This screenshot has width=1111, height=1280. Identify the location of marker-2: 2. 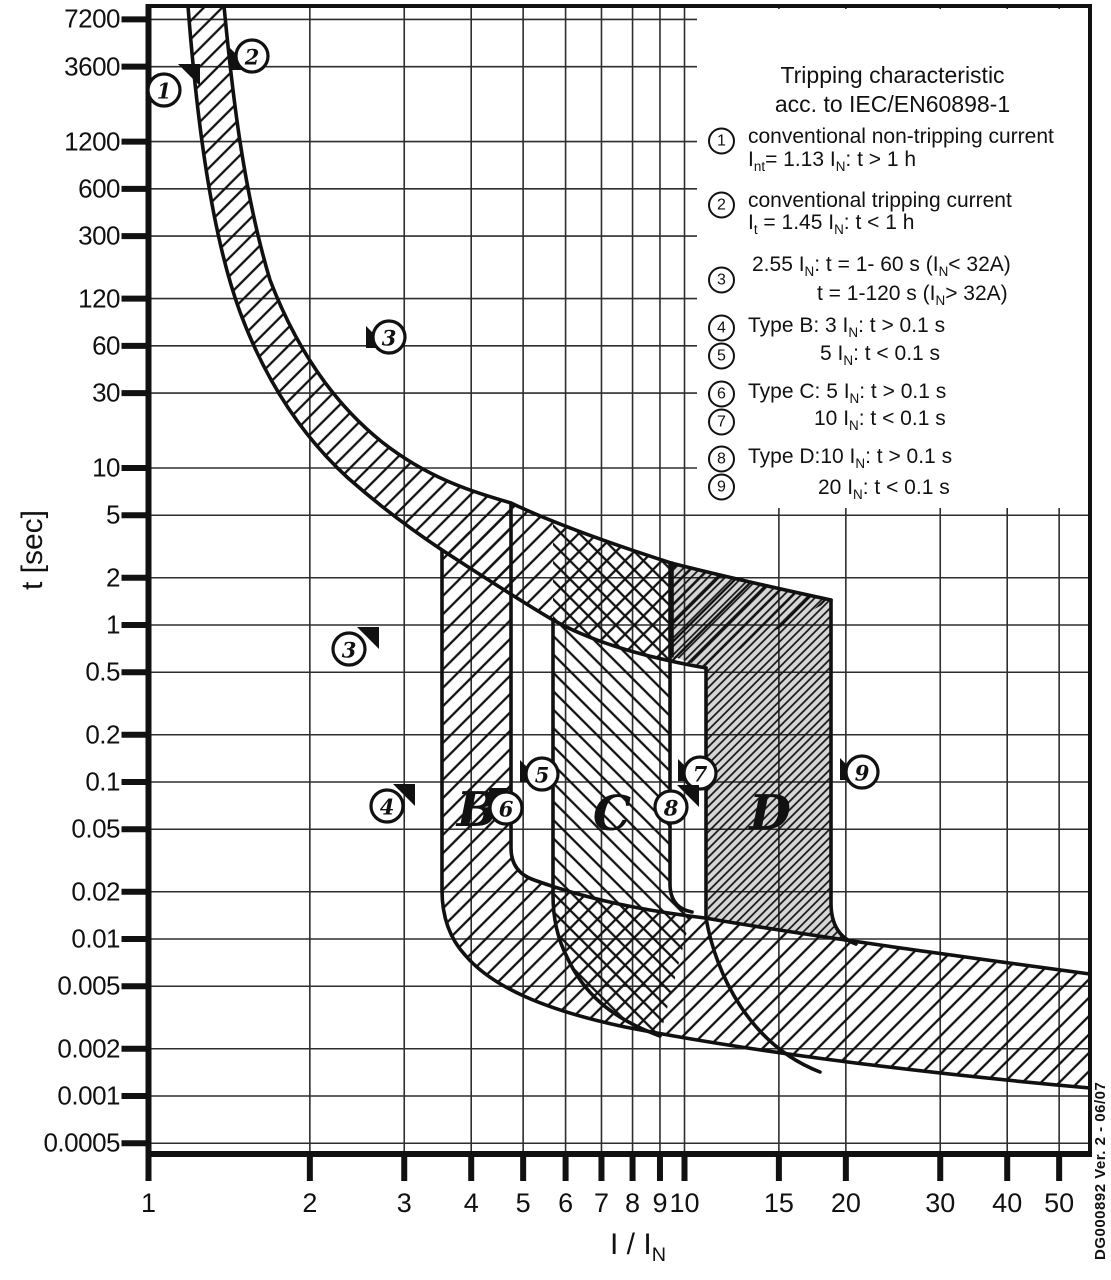
(250, 56).